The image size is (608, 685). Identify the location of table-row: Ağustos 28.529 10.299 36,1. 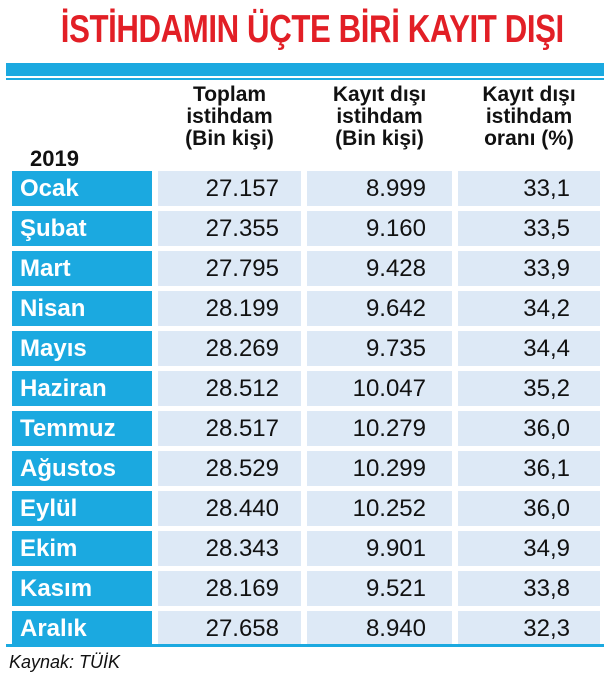
(306, 471).